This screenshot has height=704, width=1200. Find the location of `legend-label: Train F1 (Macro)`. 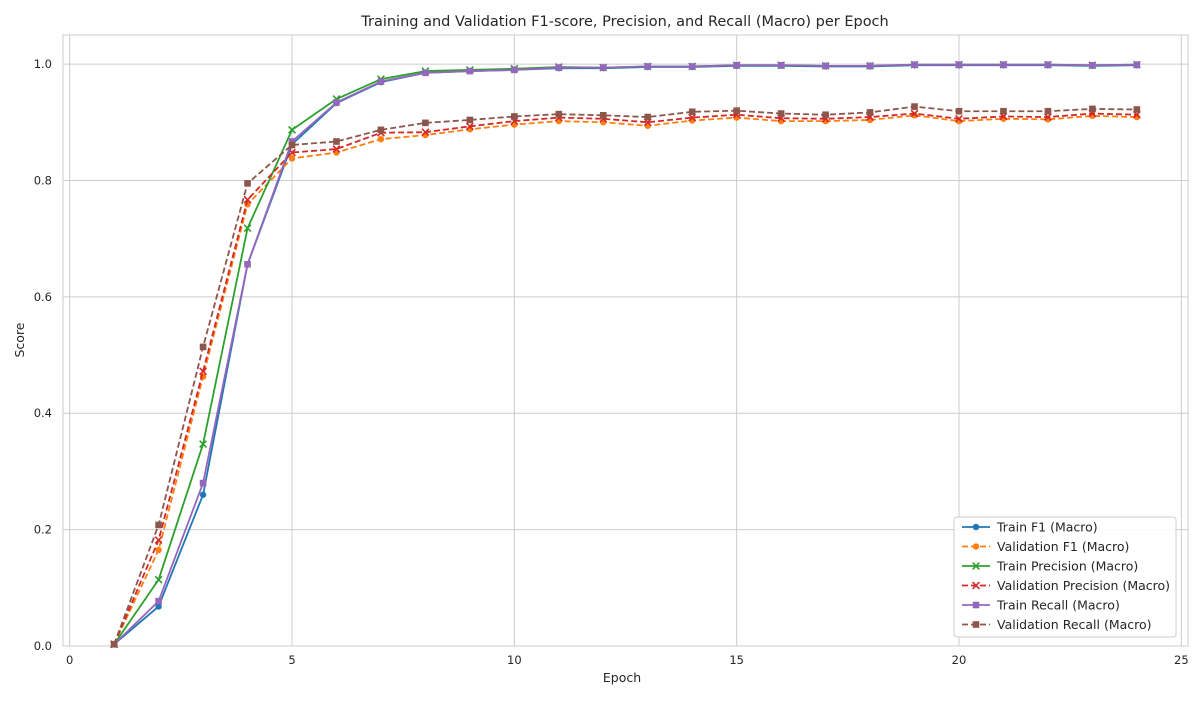

legend-label: Train F1 (Macro) is located at coordinates (1047, 527).